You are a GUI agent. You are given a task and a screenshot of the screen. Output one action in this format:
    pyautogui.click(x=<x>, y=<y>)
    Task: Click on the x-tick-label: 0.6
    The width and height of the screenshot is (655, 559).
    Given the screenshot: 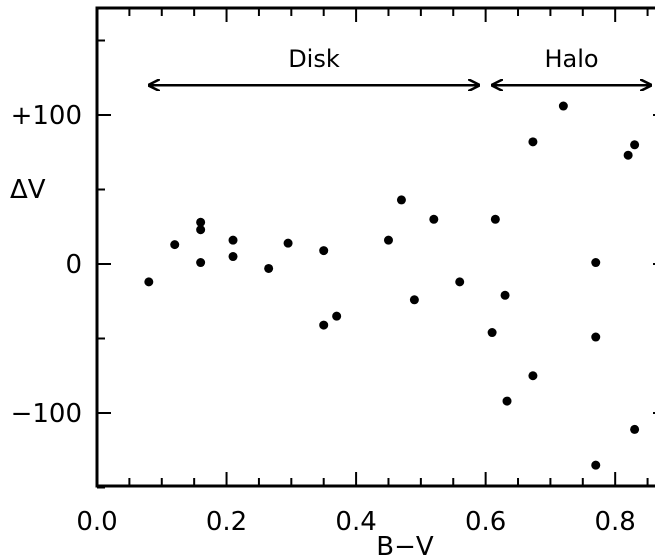 What is the action you would take?
    pyautogui.click(x=485, y=522)
    